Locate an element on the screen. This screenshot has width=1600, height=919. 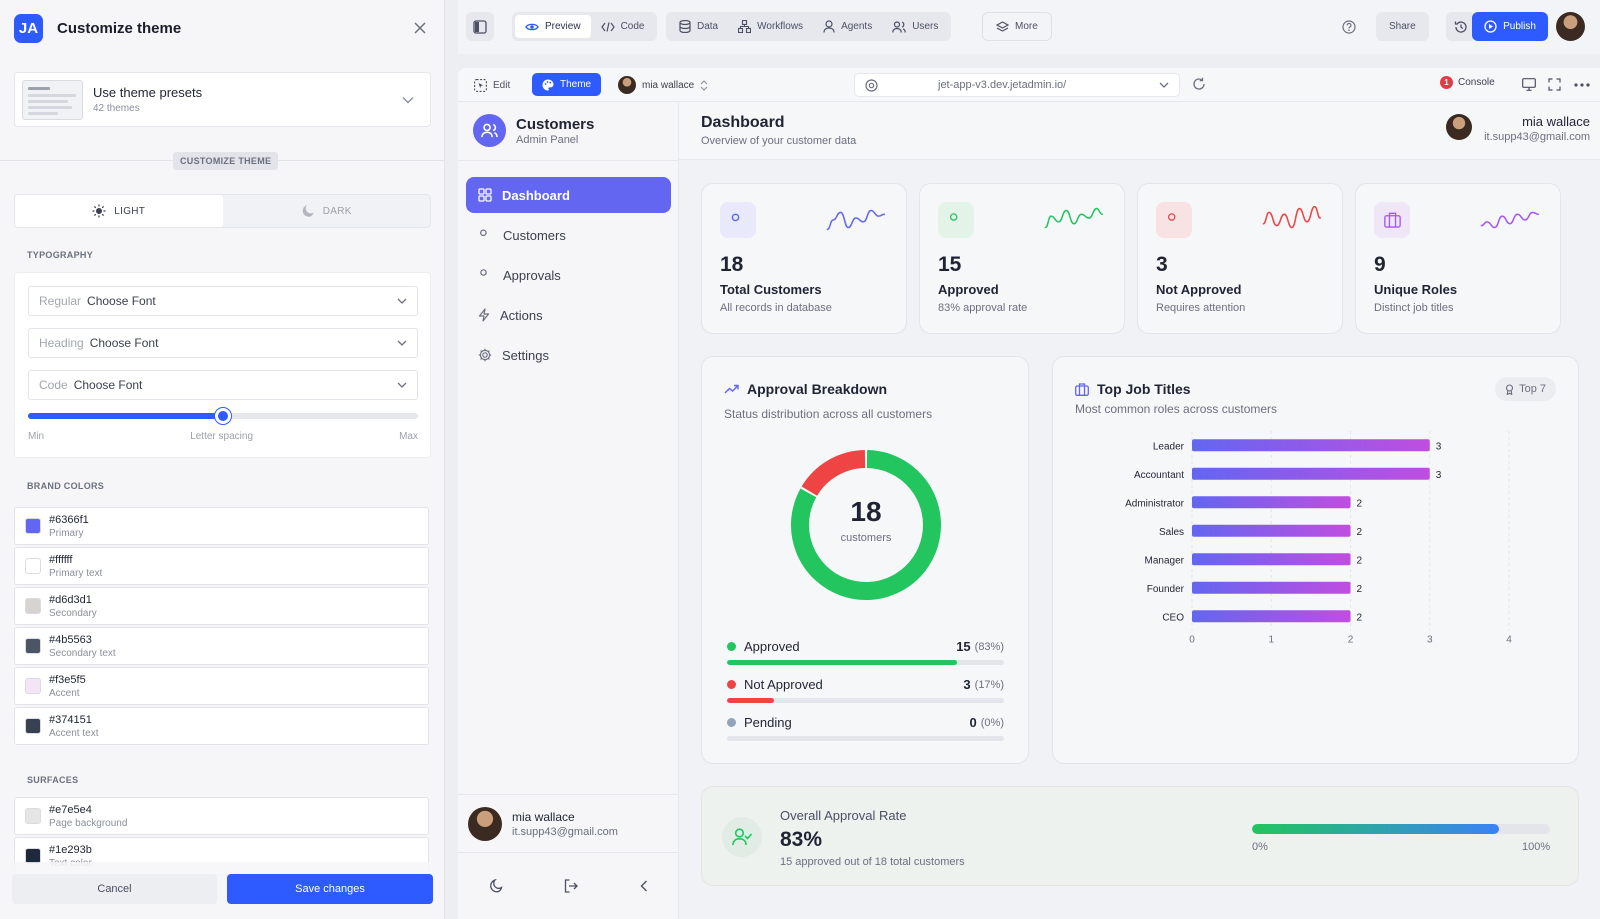
color-name: Secondary is located at coordinates (73, 613).